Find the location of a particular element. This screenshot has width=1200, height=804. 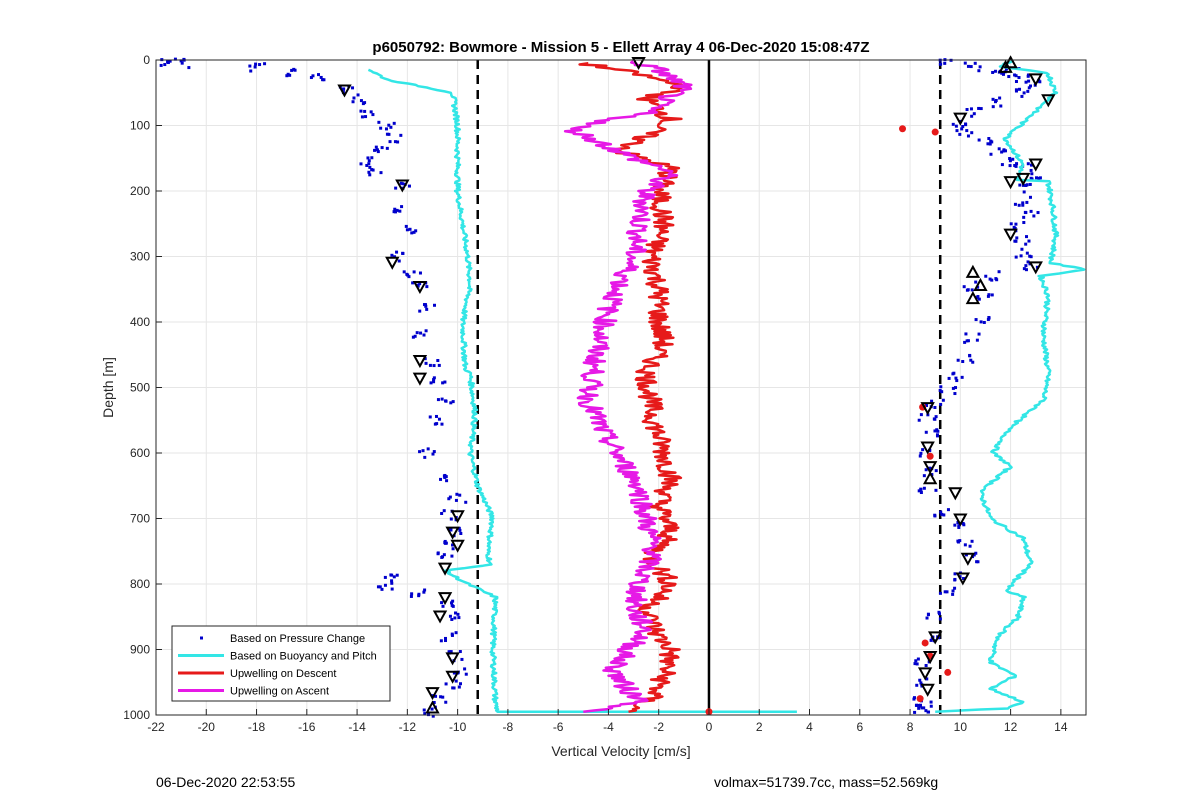

y-axis-label: Depth [m] is located at coordinates (108, 387).